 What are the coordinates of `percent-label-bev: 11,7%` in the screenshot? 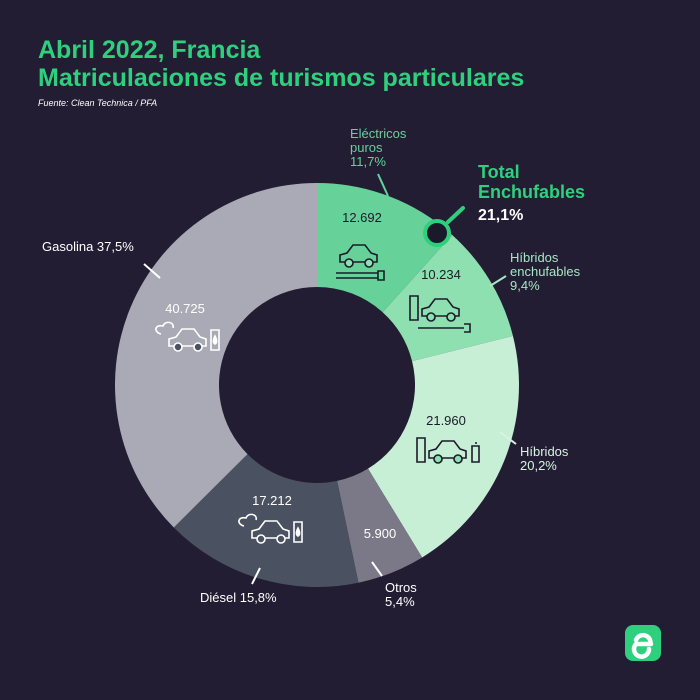 It's located at (368, 161).